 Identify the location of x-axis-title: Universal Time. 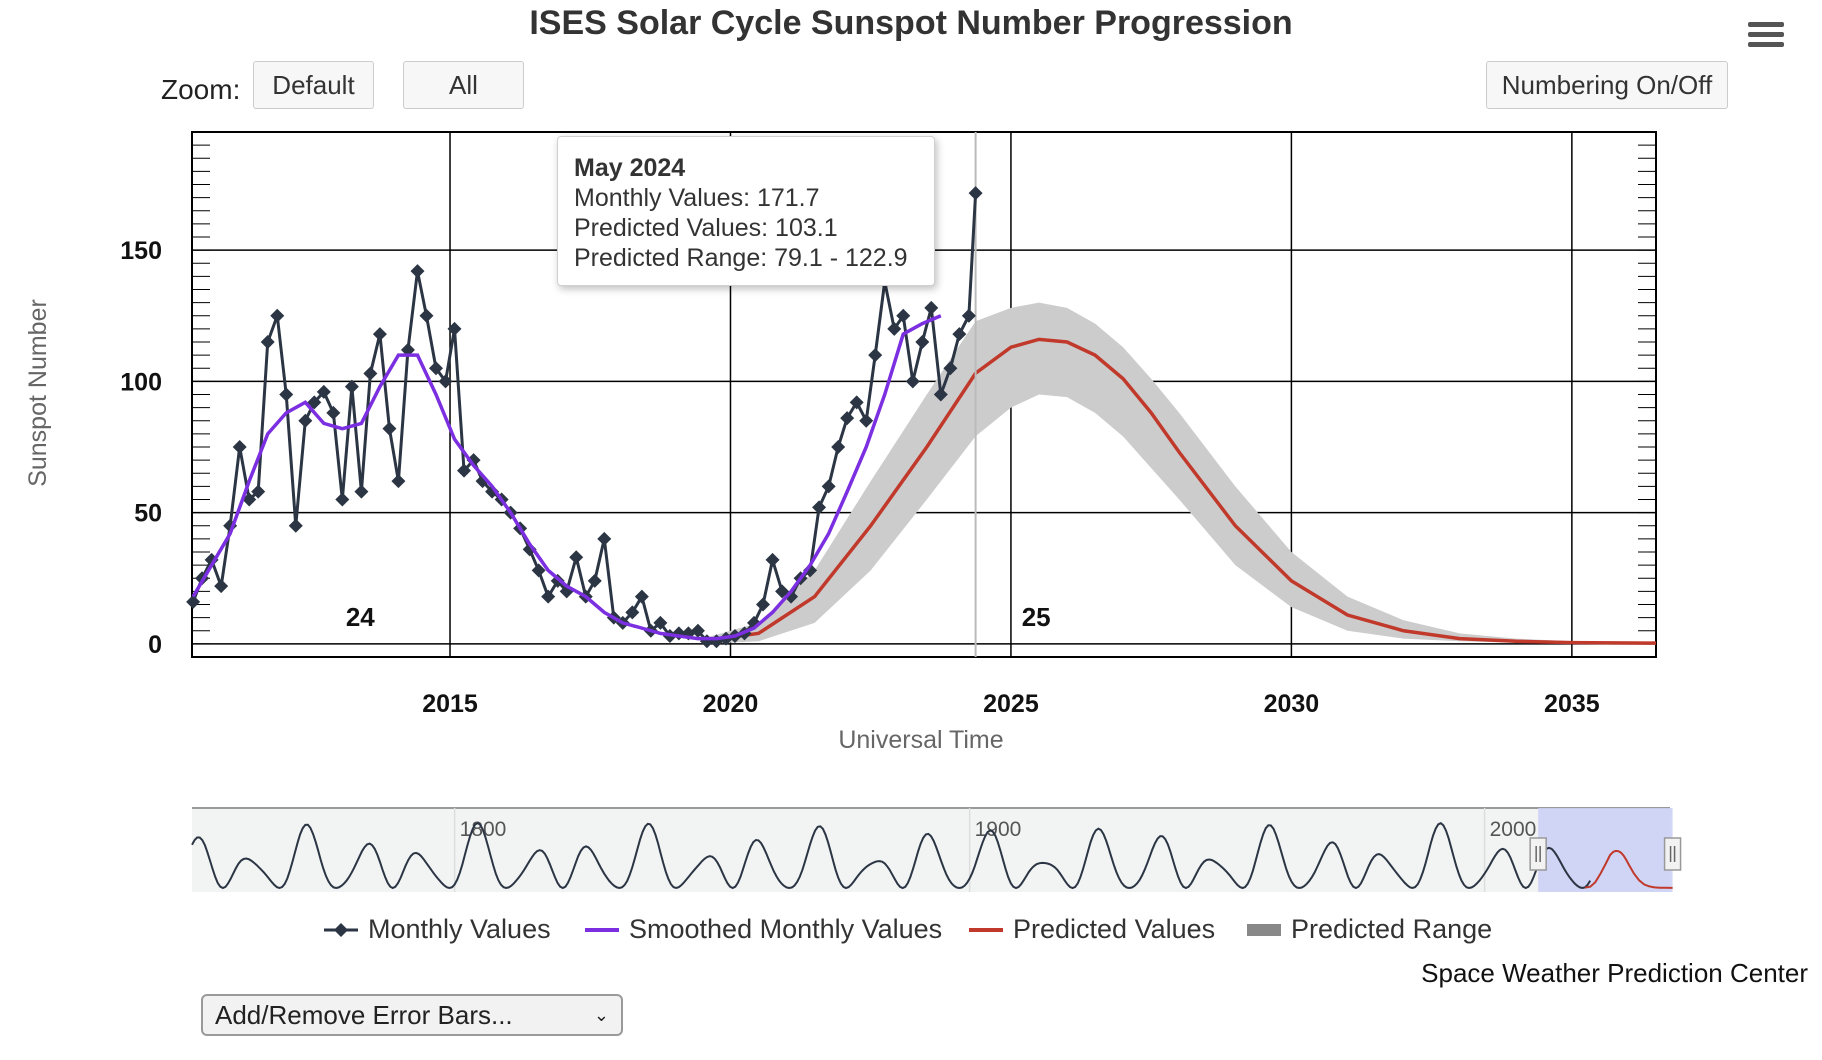
(920, 740).